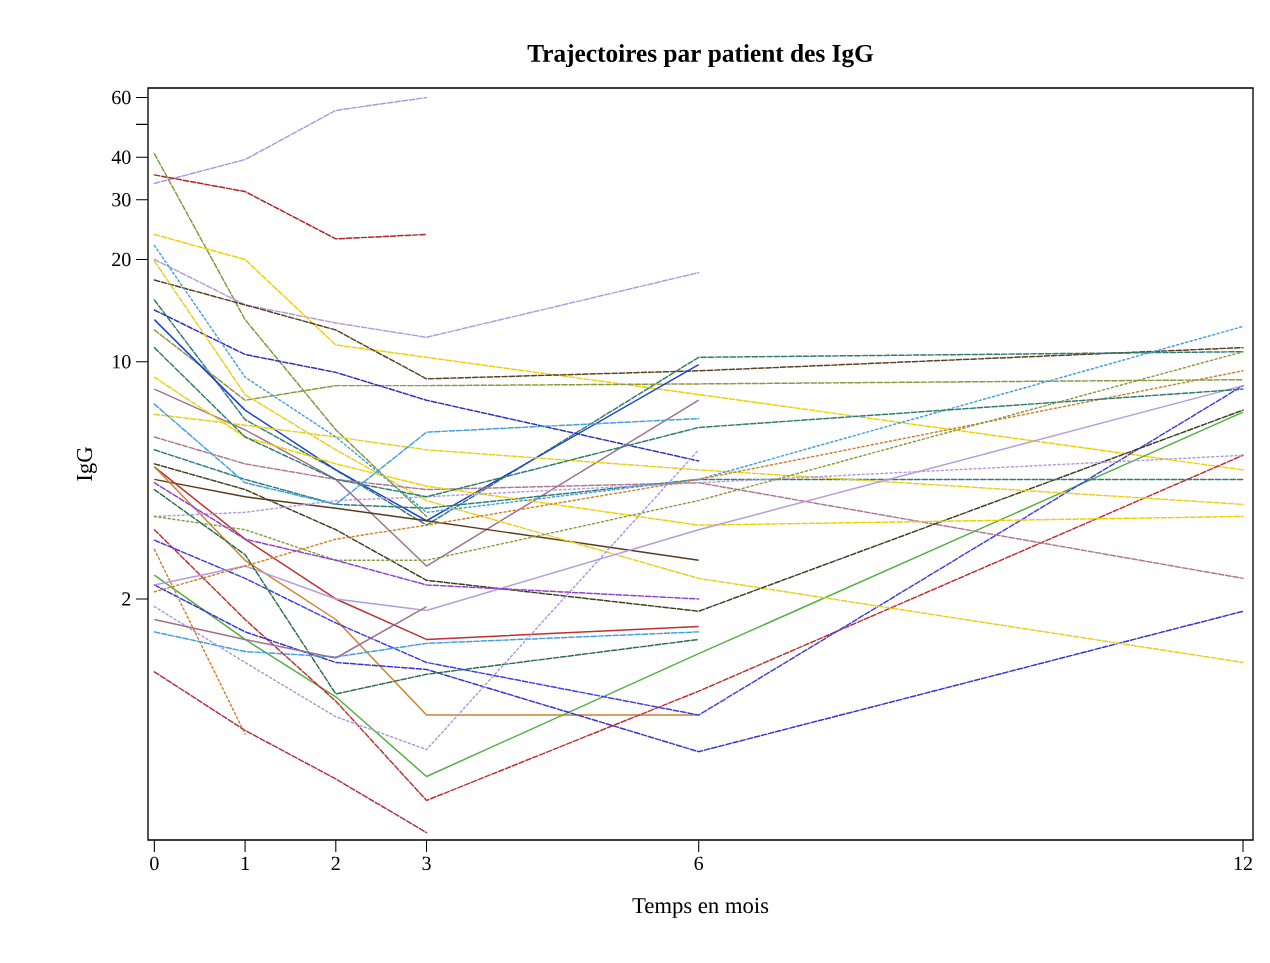 The width and height of the screenshot is (1270, 963). What do you see at coordinates (1243, 863) in the screenshot?
I see `x-tick-label: 12` at bounding box center [1243, 863].